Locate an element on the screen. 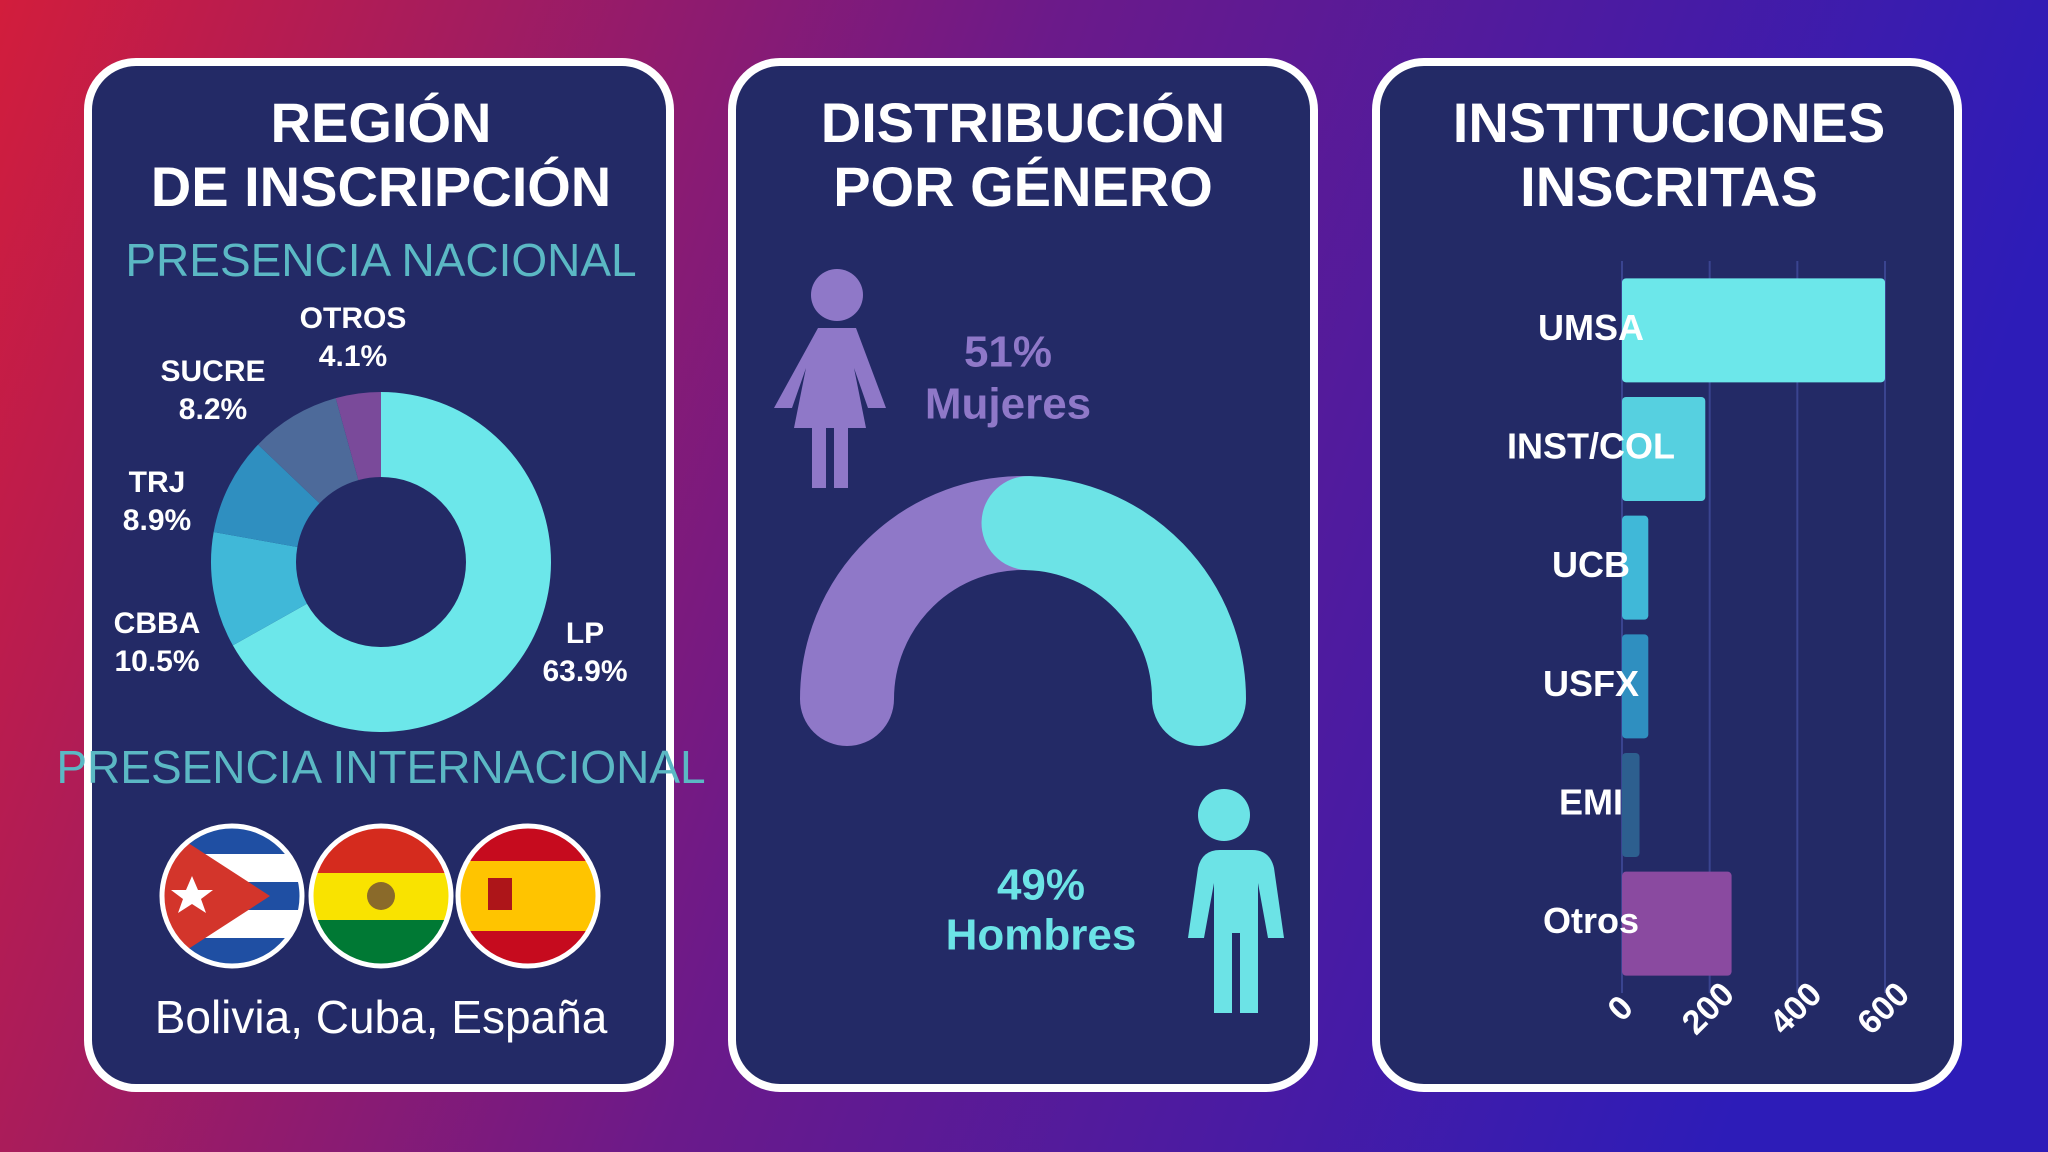  category-label: TRJ is located at coordinates (157, 482).